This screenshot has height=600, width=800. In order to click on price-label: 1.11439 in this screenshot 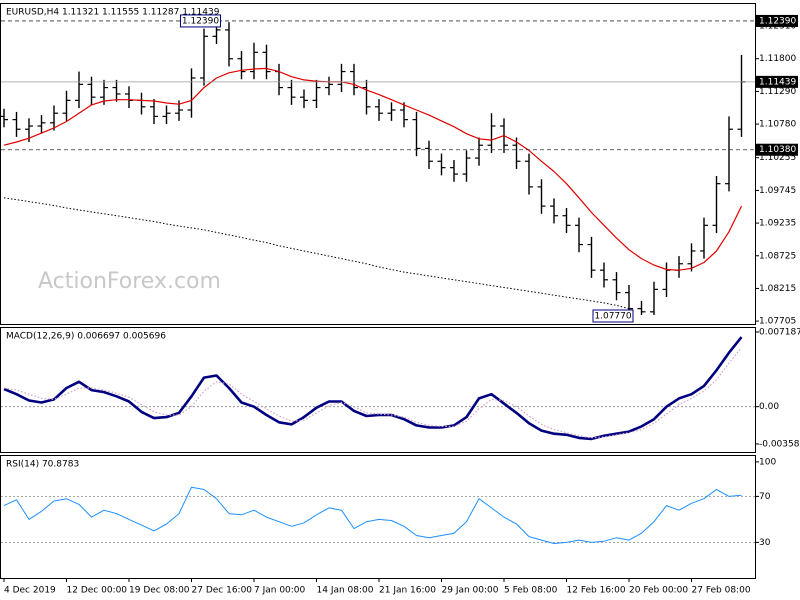, I will do `click(777, 82)`.